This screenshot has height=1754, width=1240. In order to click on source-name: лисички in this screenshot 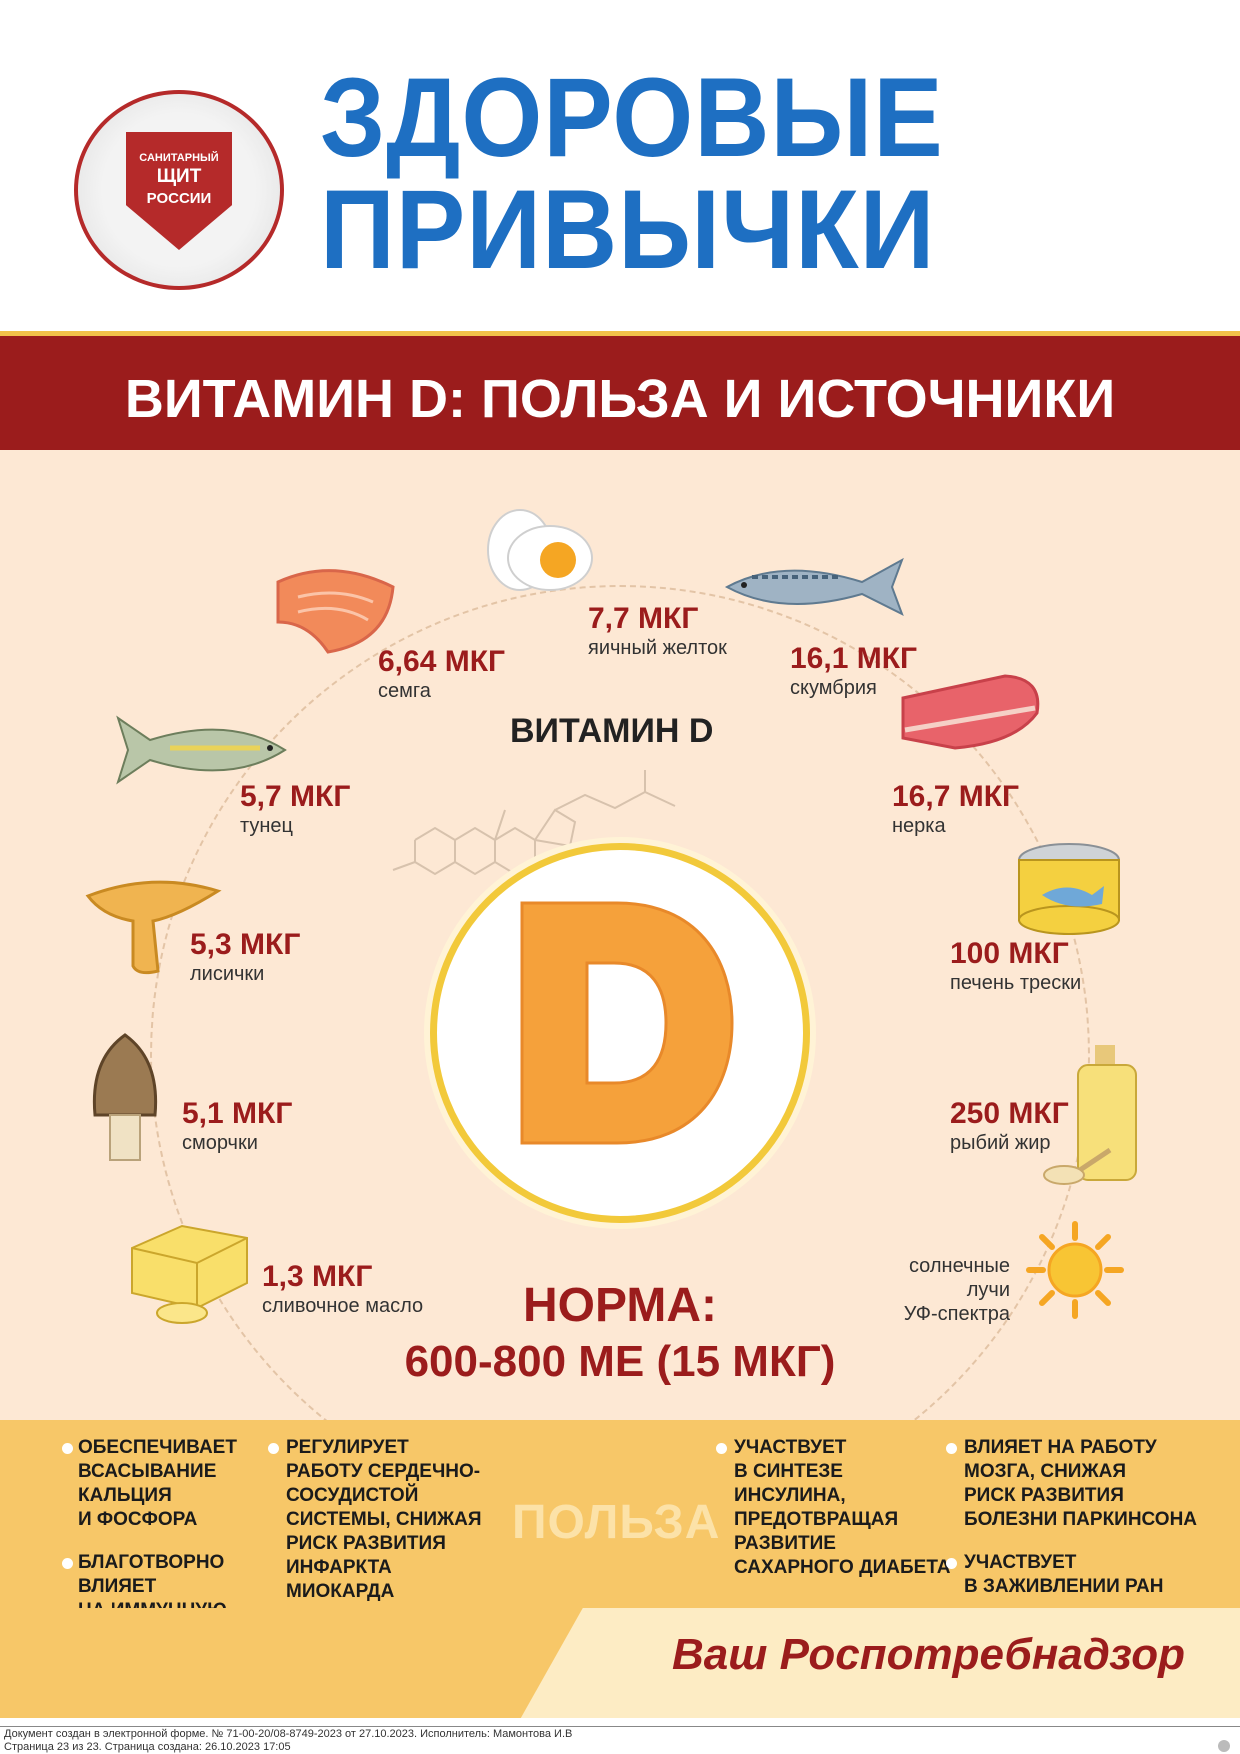, I will do `click(227, 974)`.